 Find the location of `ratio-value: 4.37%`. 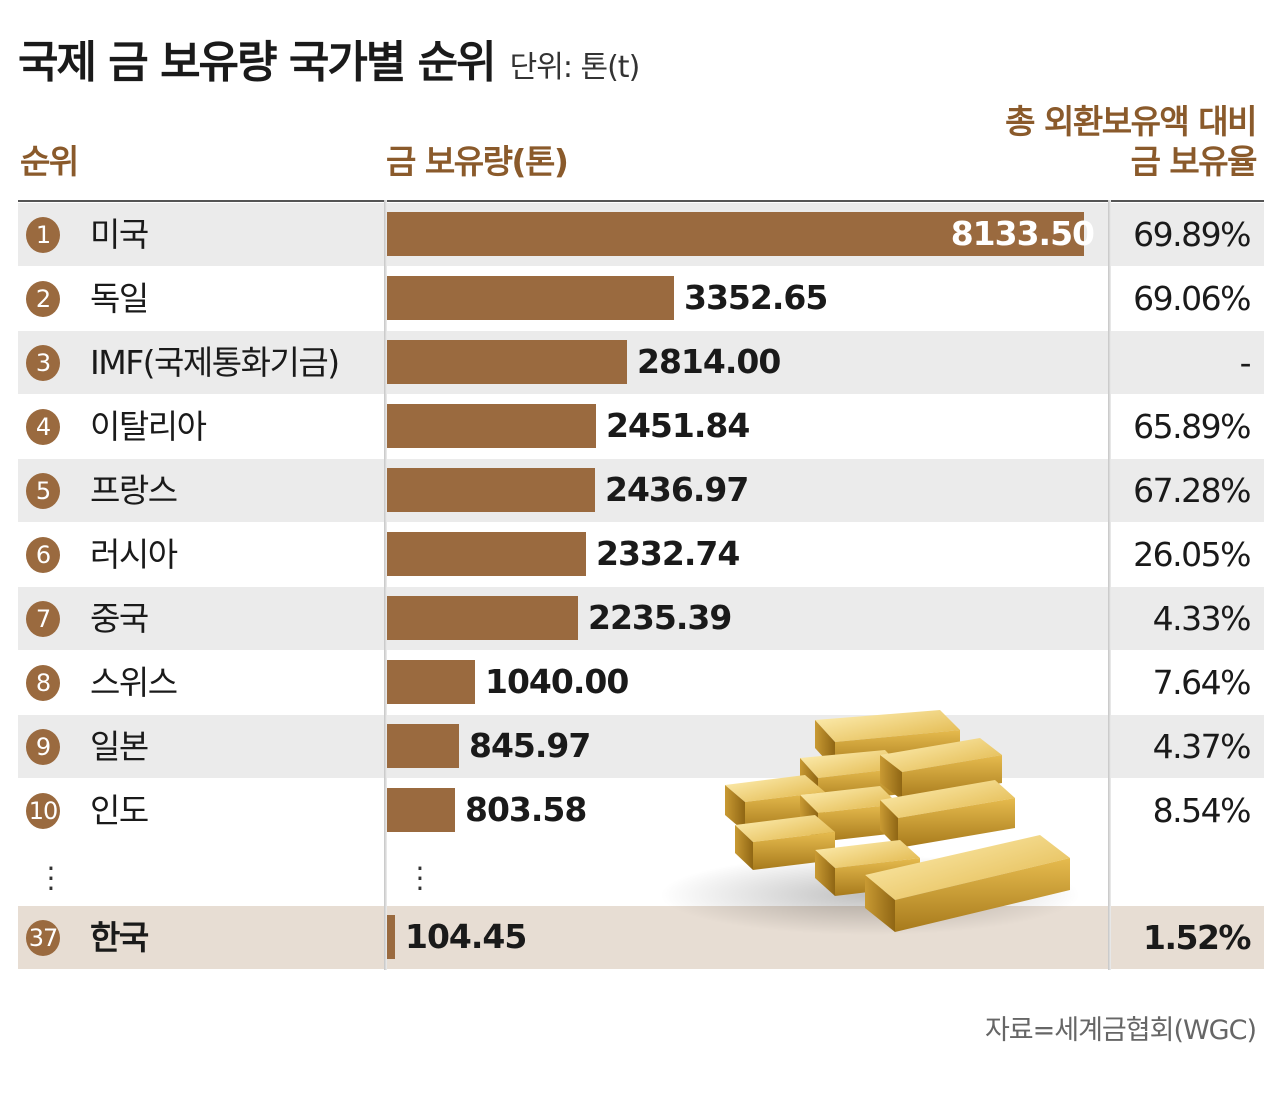

ratio-value: 4.37% is located at coordinates (1202, 746).